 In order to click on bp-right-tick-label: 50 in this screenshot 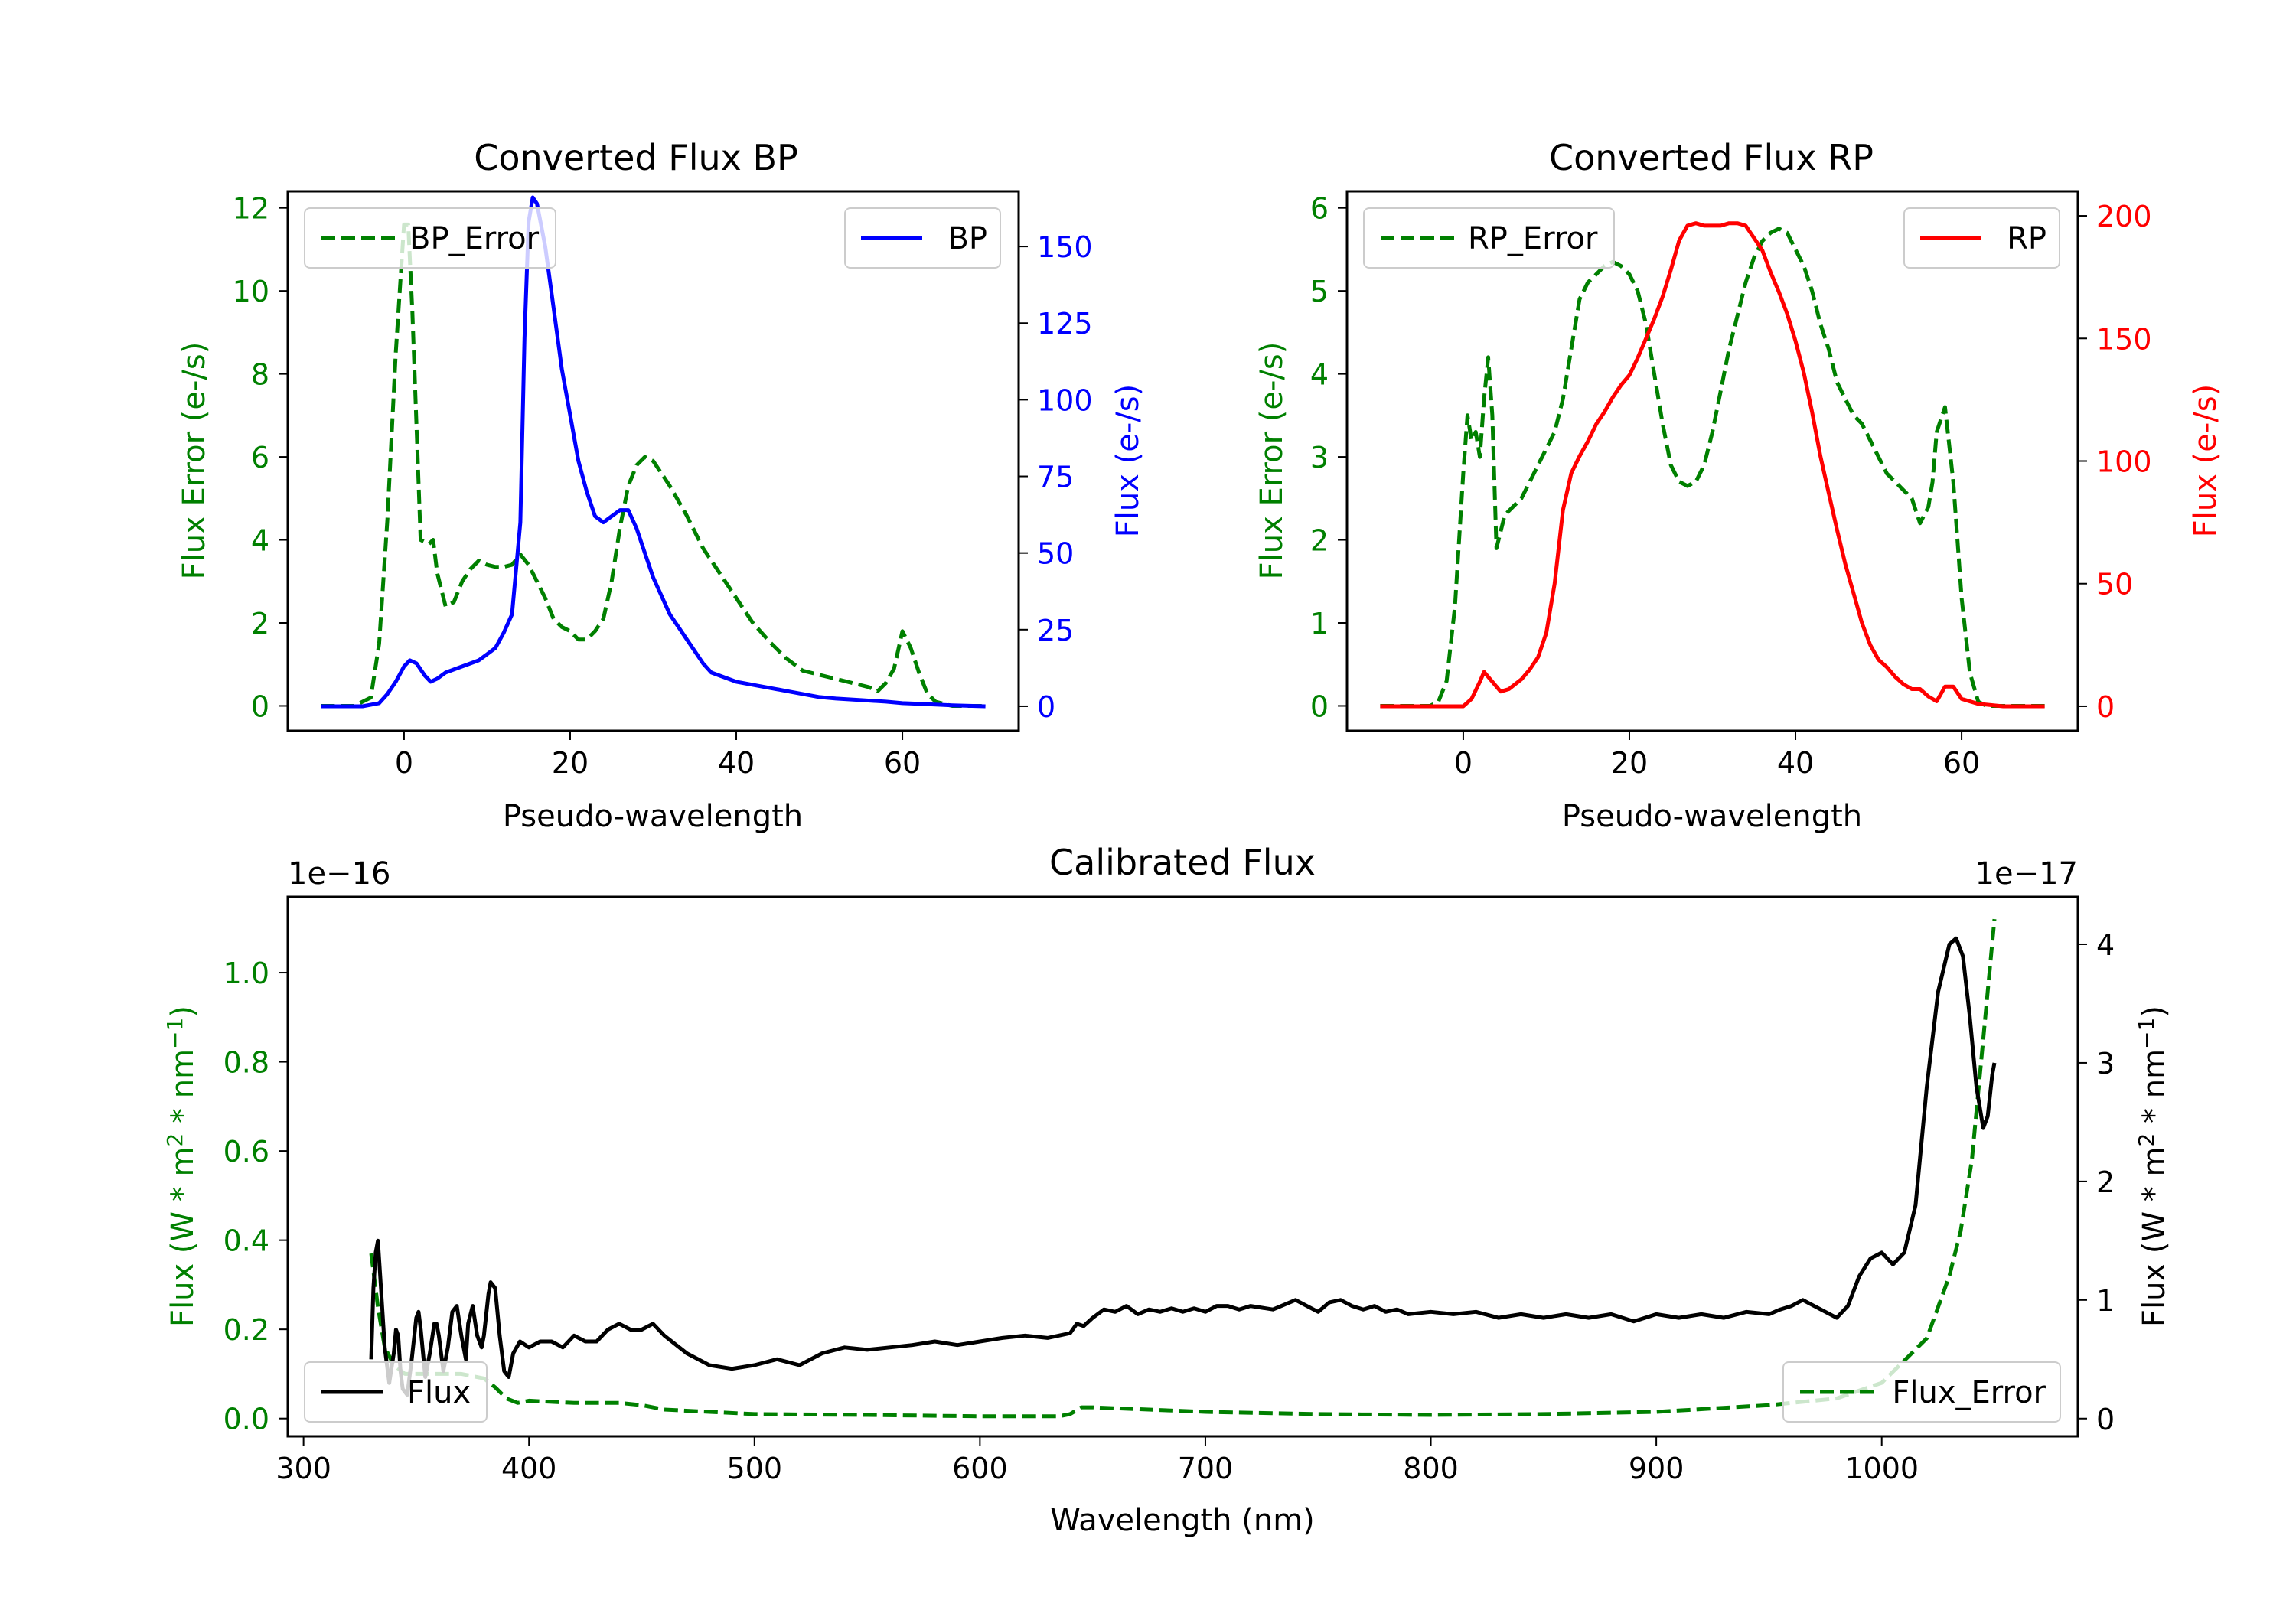, I will do `click(1055, 554)`.